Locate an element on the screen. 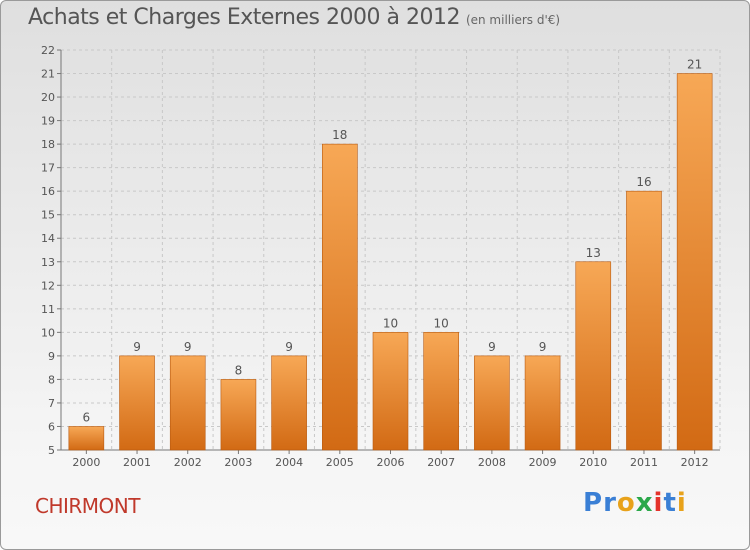  x-tick-label: 2010 is located at coordinates (593, 462).